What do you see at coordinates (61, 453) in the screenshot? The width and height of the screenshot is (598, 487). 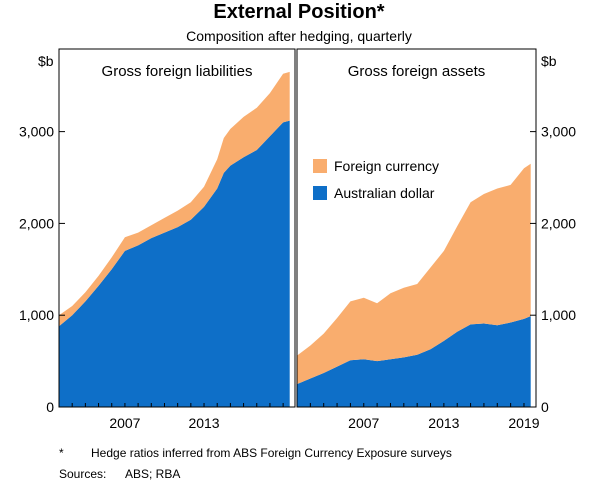 I see `footnote-mark: *` at bounding box center [61, 453].